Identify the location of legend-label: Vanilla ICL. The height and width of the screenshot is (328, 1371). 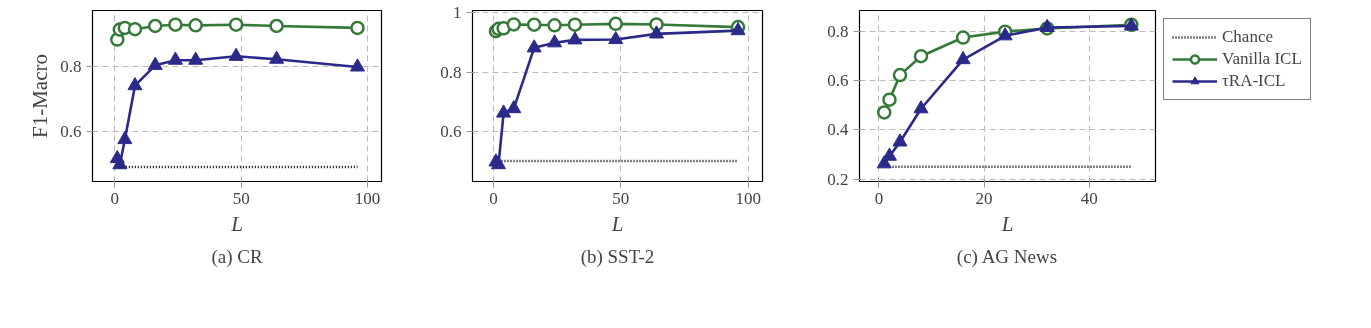
(1262, 59).